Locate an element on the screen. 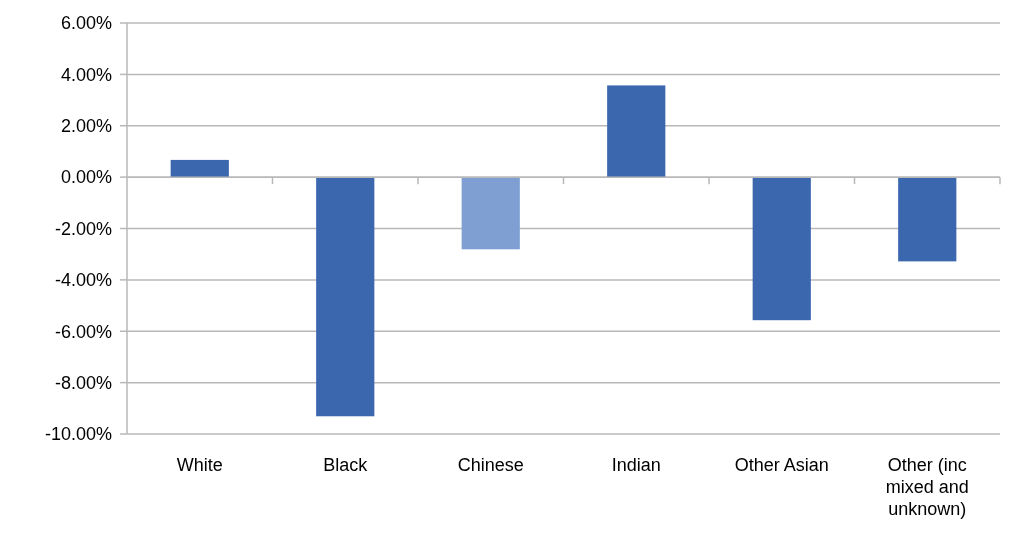 The height and width of the screenshot is (534, 1013). x-tick-label: Other (inc mixed and unknown) is located at coordinates (927, 487).